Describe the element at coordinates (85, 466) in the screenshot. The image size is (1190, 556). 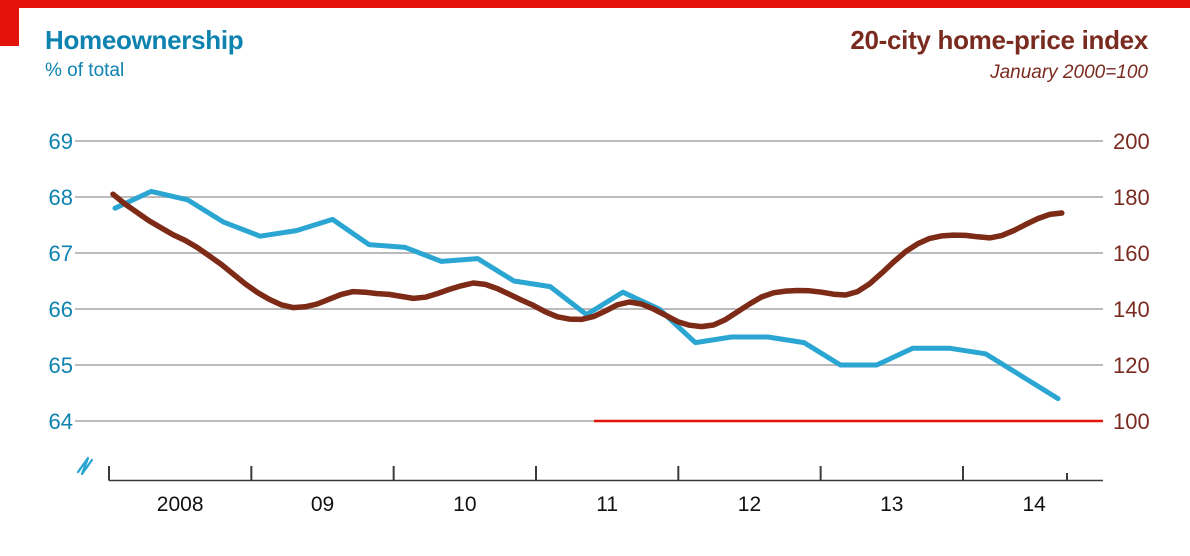
I see `axis-break-icon` at that location.